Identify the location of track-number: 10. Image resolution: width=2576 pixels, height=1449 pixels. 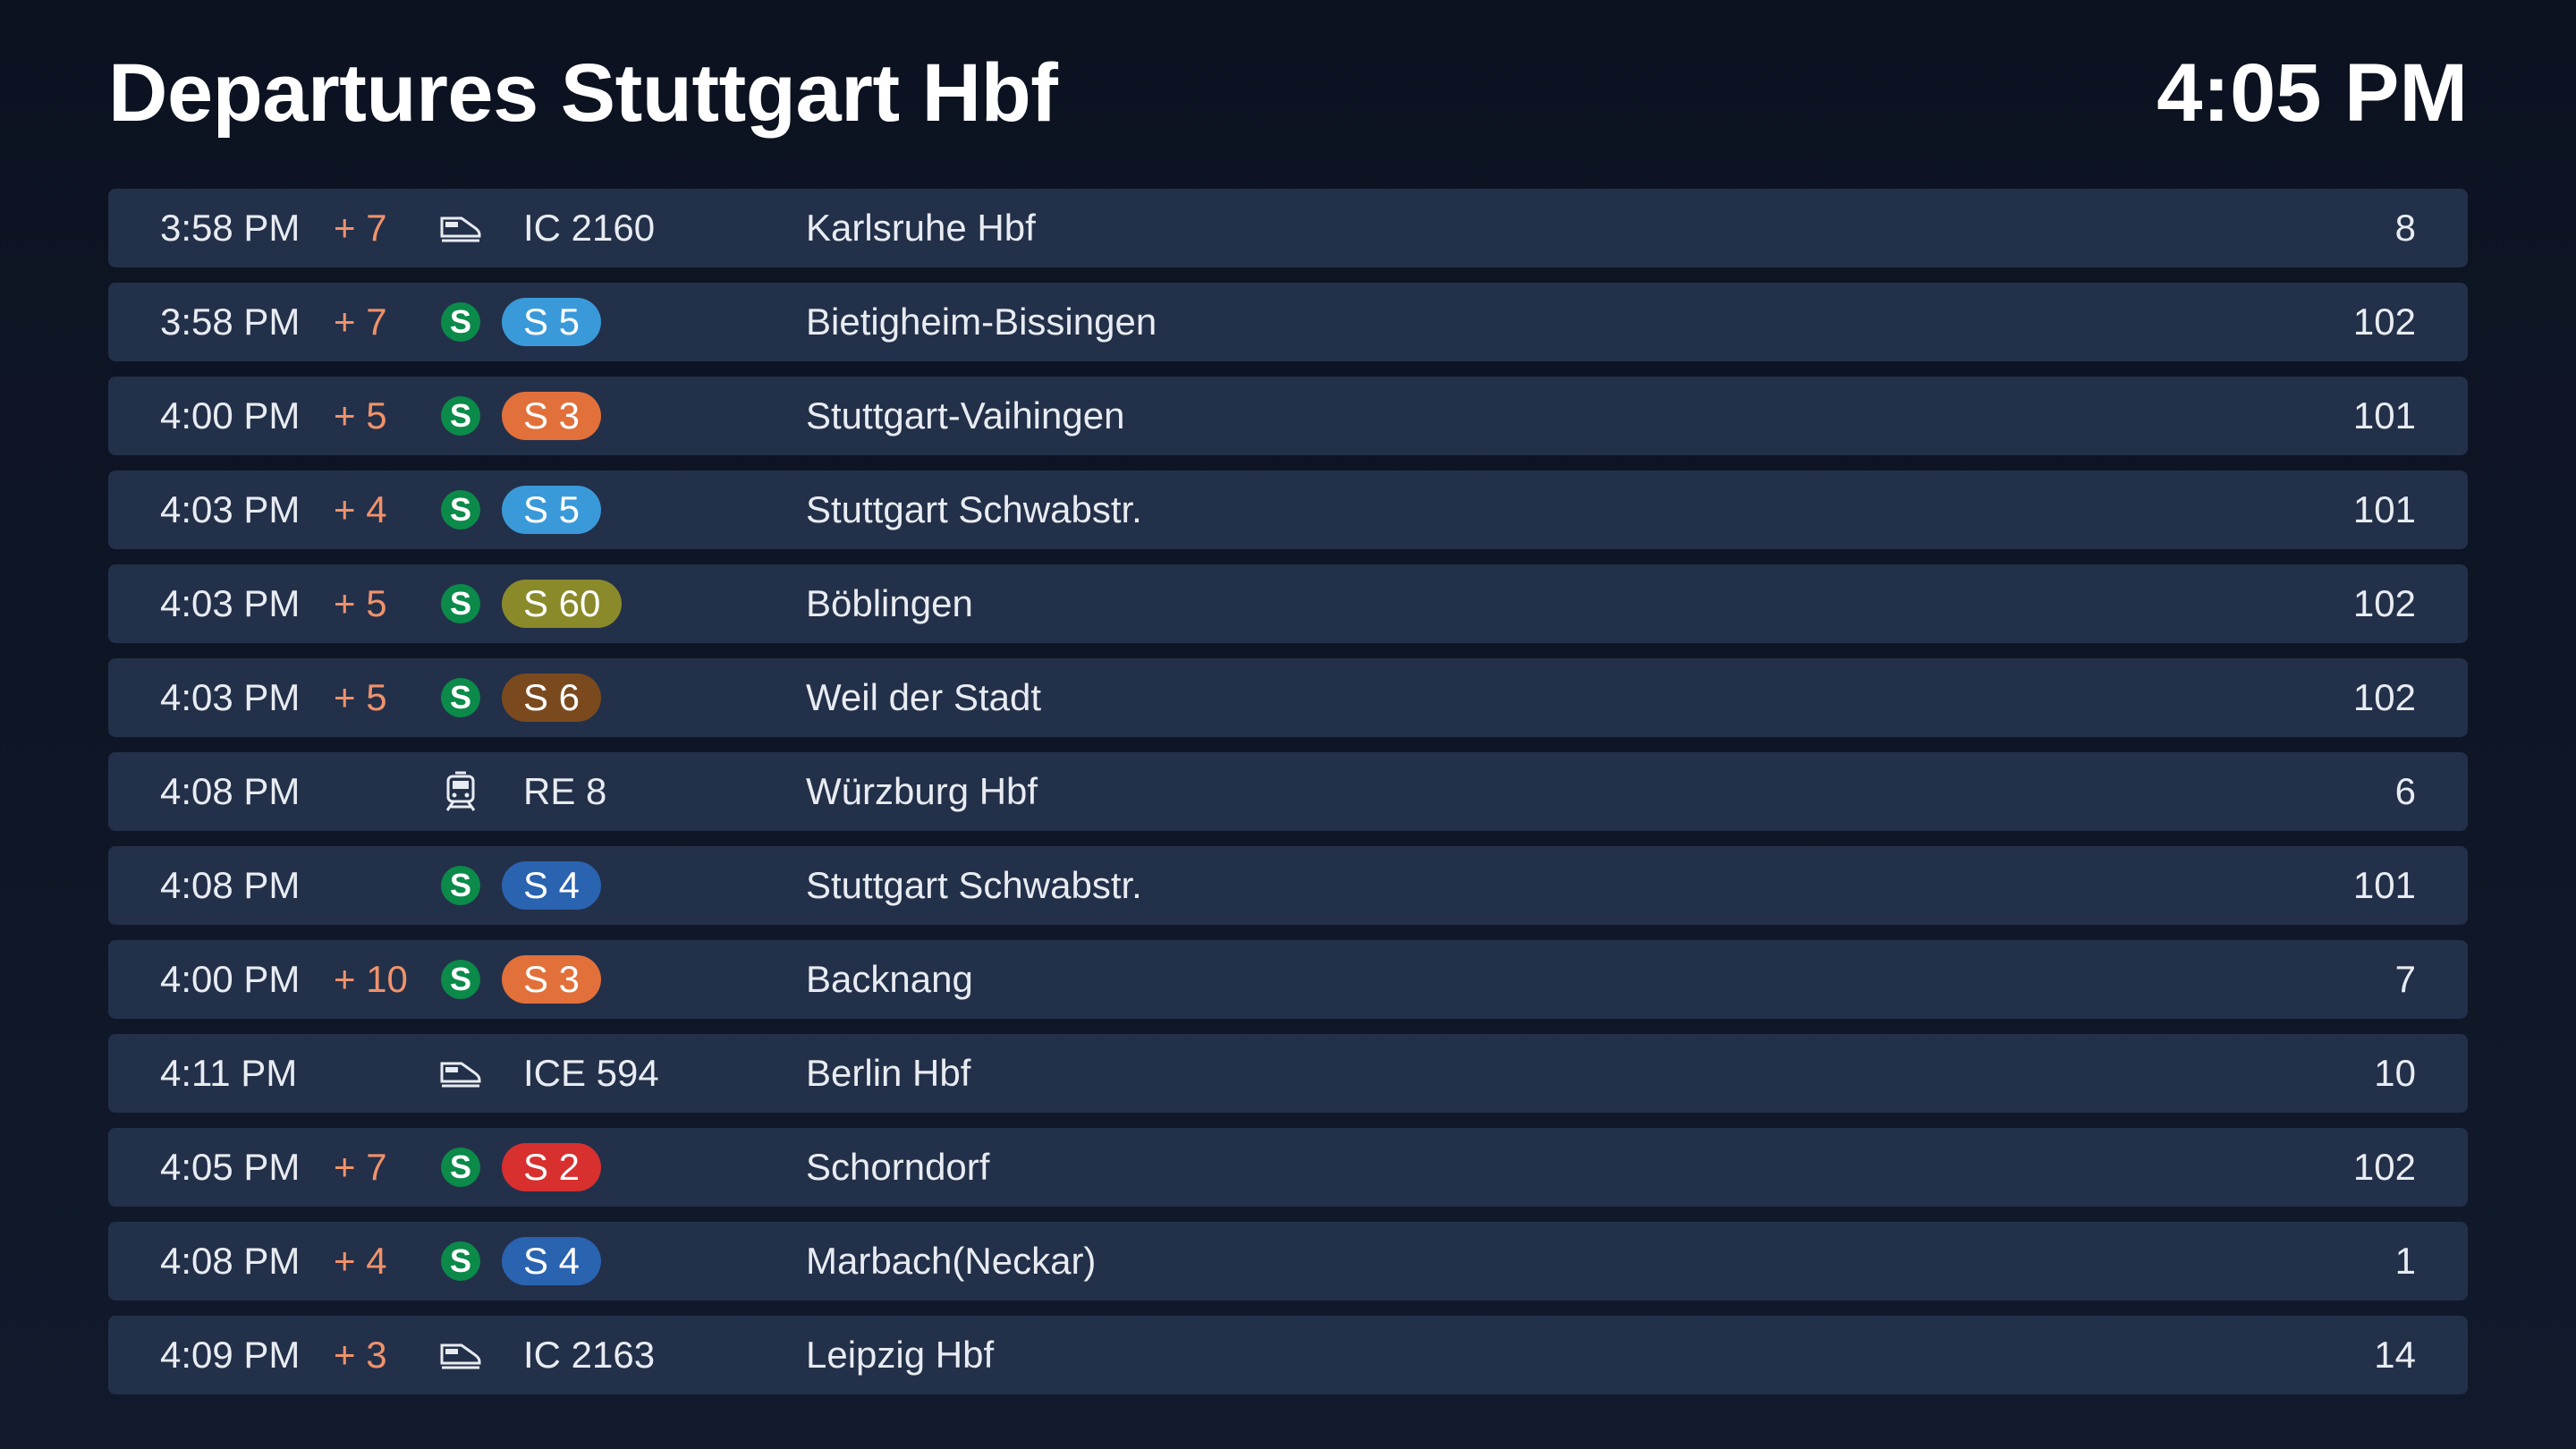
(2395, 1073).